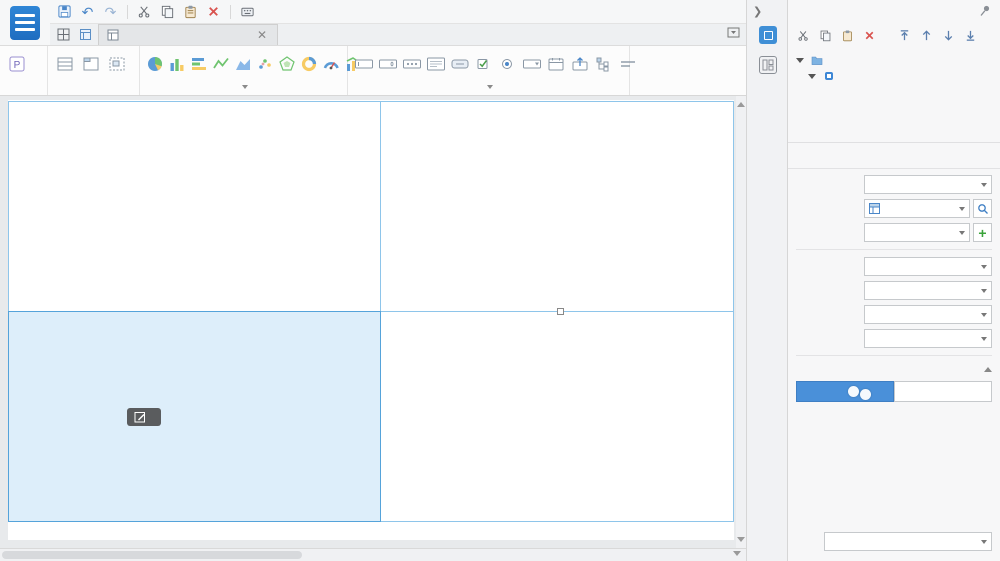  I want to click on widget-icon-label, so click(628, 64).